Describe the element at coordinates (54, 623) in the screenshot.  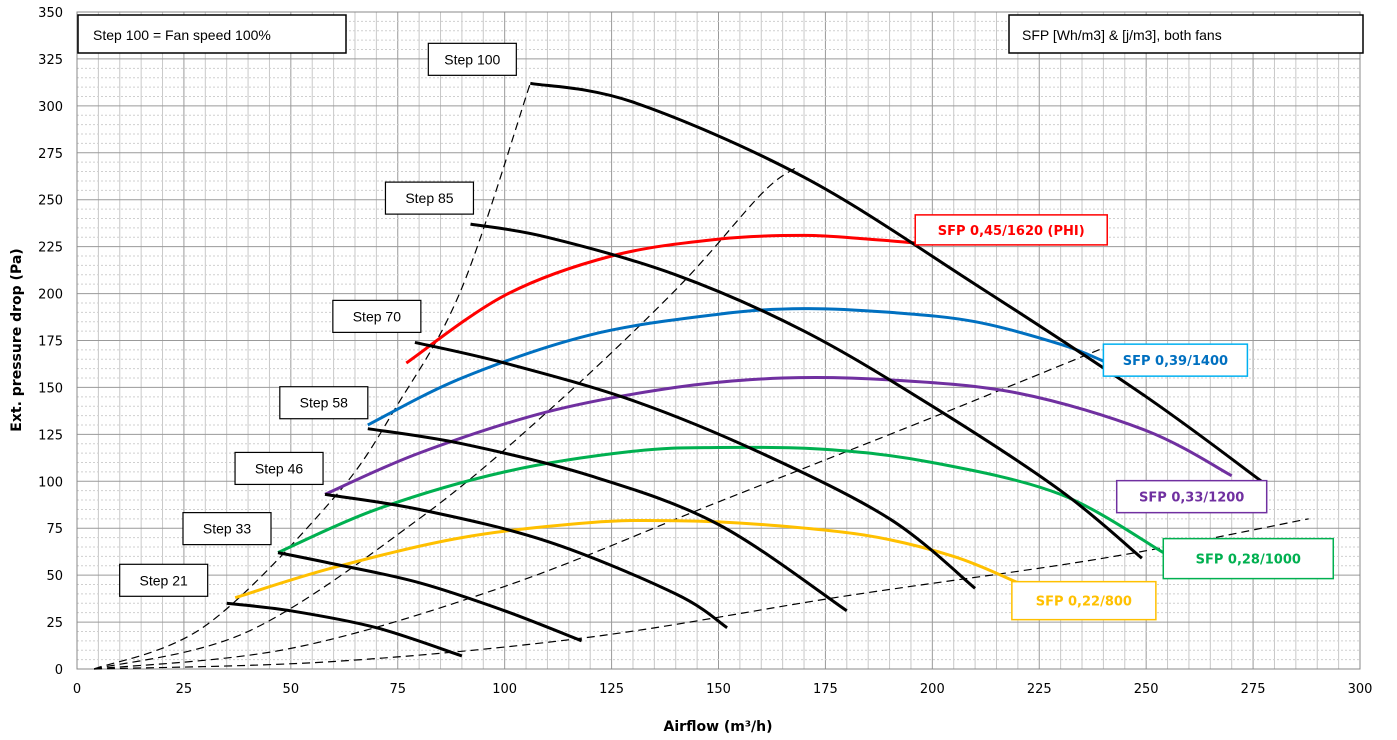
I see `y-tick-label: 25` at that location.